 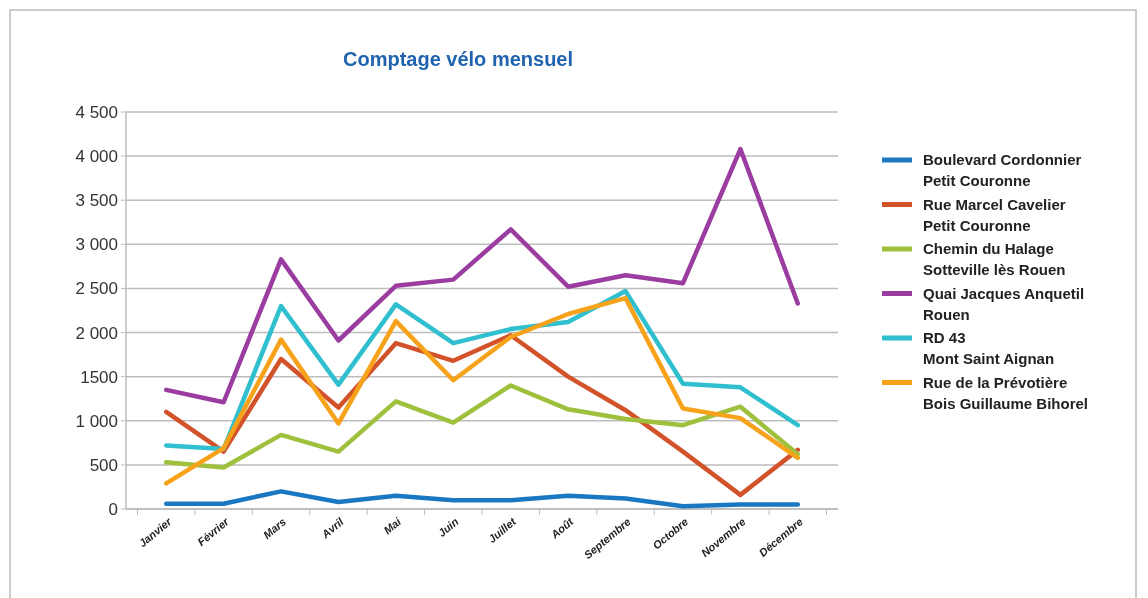 I want to click on y-tick-label: 3 000, so click(x=96, y=245).